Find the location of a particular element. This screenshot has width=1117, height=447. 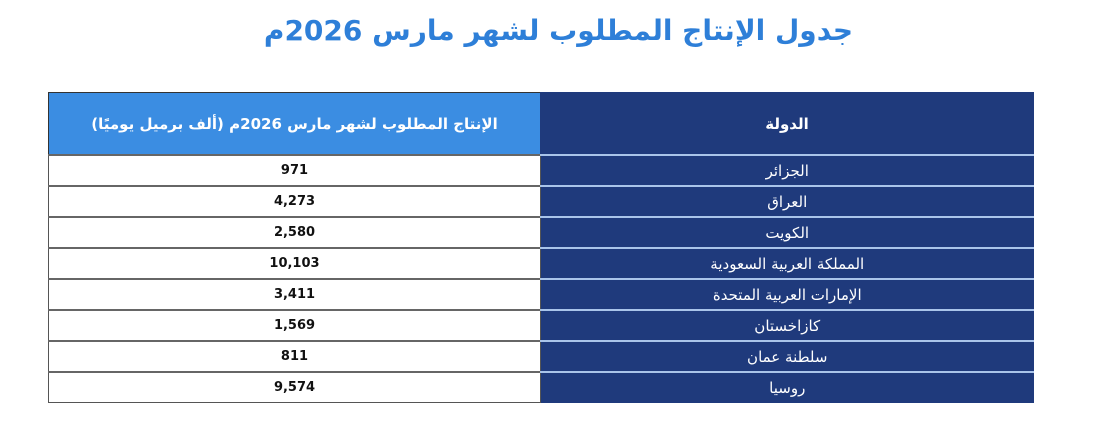

country-cell: المملكة العربية السعودية is located at coordinates (787, 263).